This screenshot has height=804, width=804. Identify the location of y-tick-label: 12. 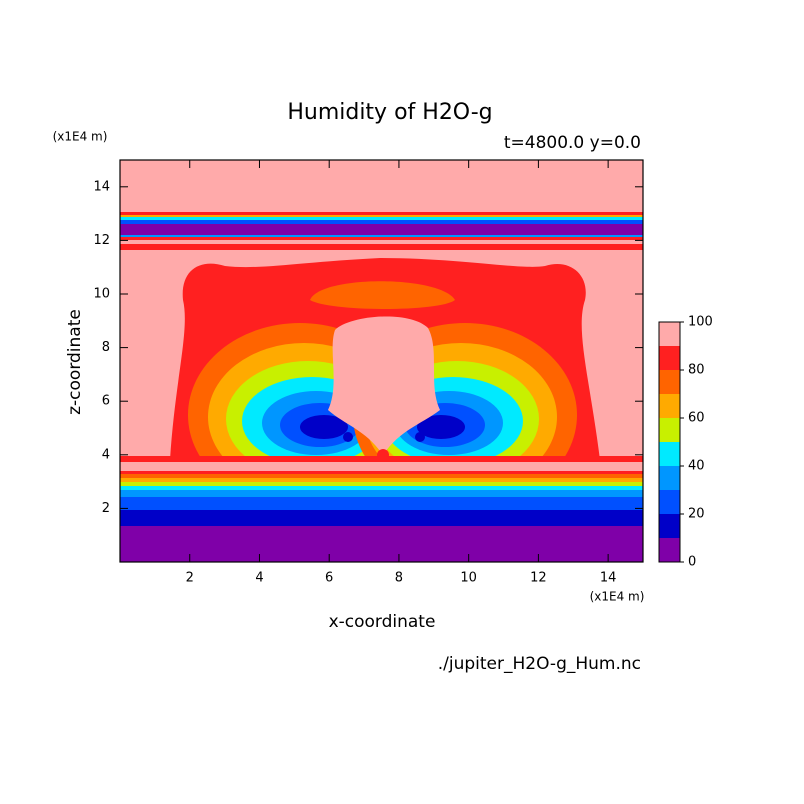
(101, 240).